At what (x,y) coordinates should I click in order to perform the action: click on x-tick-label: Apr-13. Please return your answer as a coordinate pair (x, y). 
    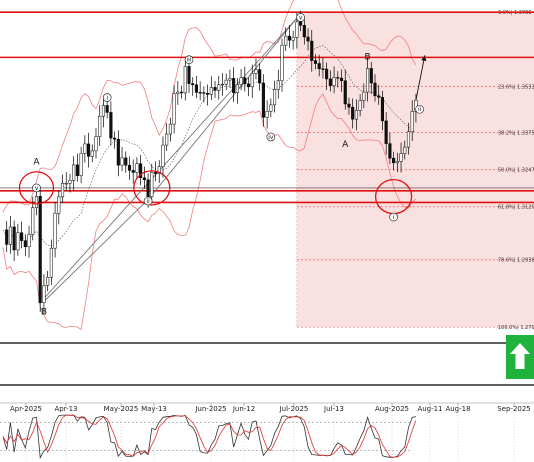
    Looking at the image, I should click on (65, 409).